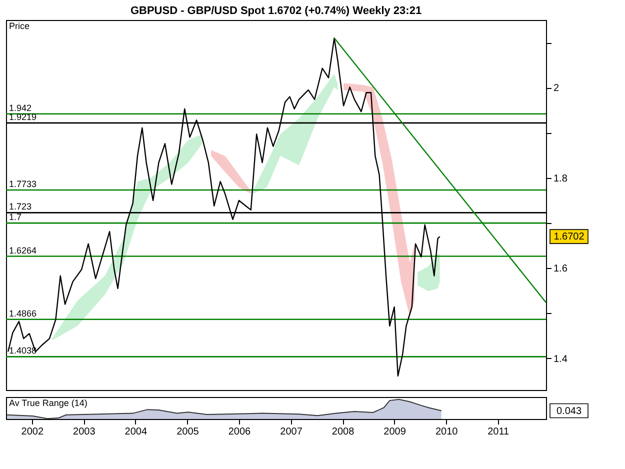 The image size is (625, 469). Describe the element at coordinates (561, 359) in the screenshot. I see `y-tick-label: 1.4` at that location.